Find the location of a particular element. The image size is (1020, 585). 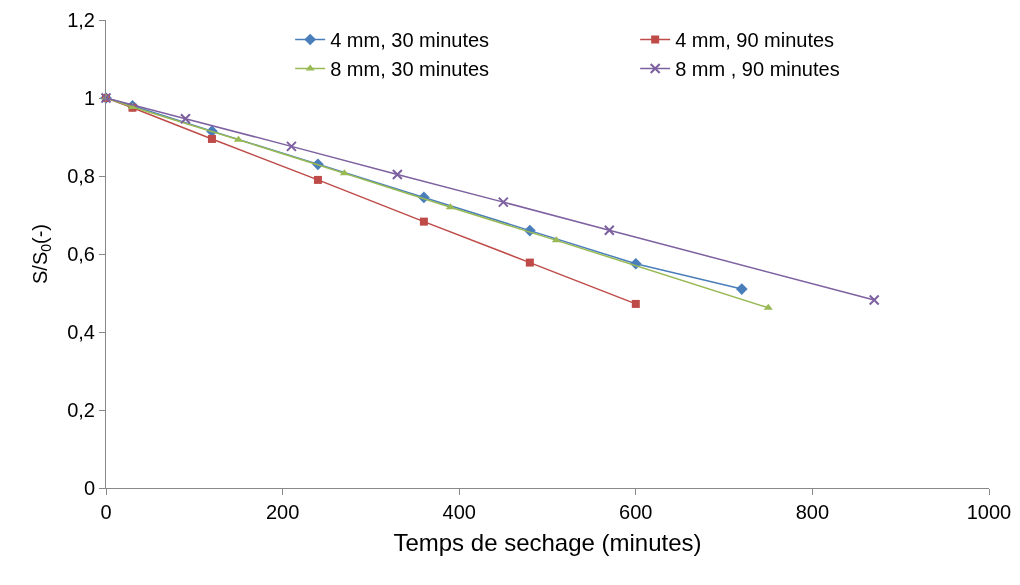

legend-label: 4 mm, 30 minutes is located at coordinates (410, 40).